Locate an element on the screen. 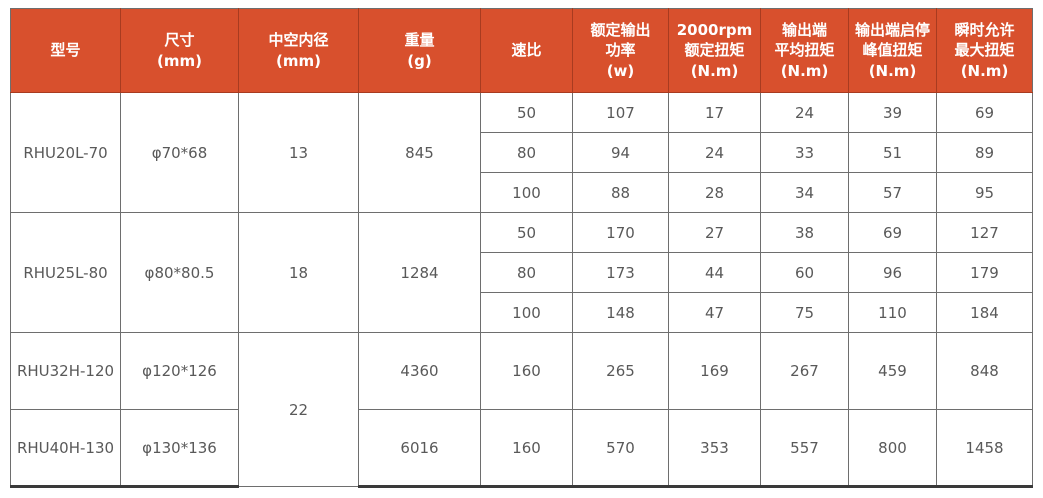 Image resolution: width=1043 pixels, height=498 pixels. size-cell: φ130*136 is located at coordinates (179, 448).